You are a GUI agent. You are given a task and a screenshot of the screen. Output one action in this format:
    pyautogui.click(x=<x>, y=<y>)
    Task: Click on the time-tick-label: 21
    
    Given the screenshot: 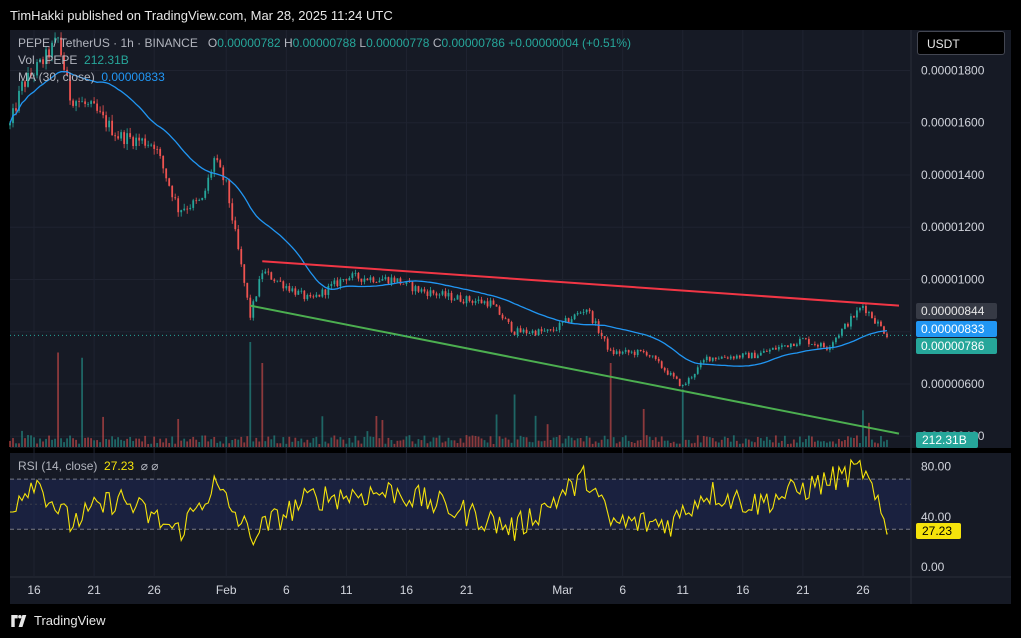 What is the action you would take?
    pyautogui.click(x=803, y=590)
    